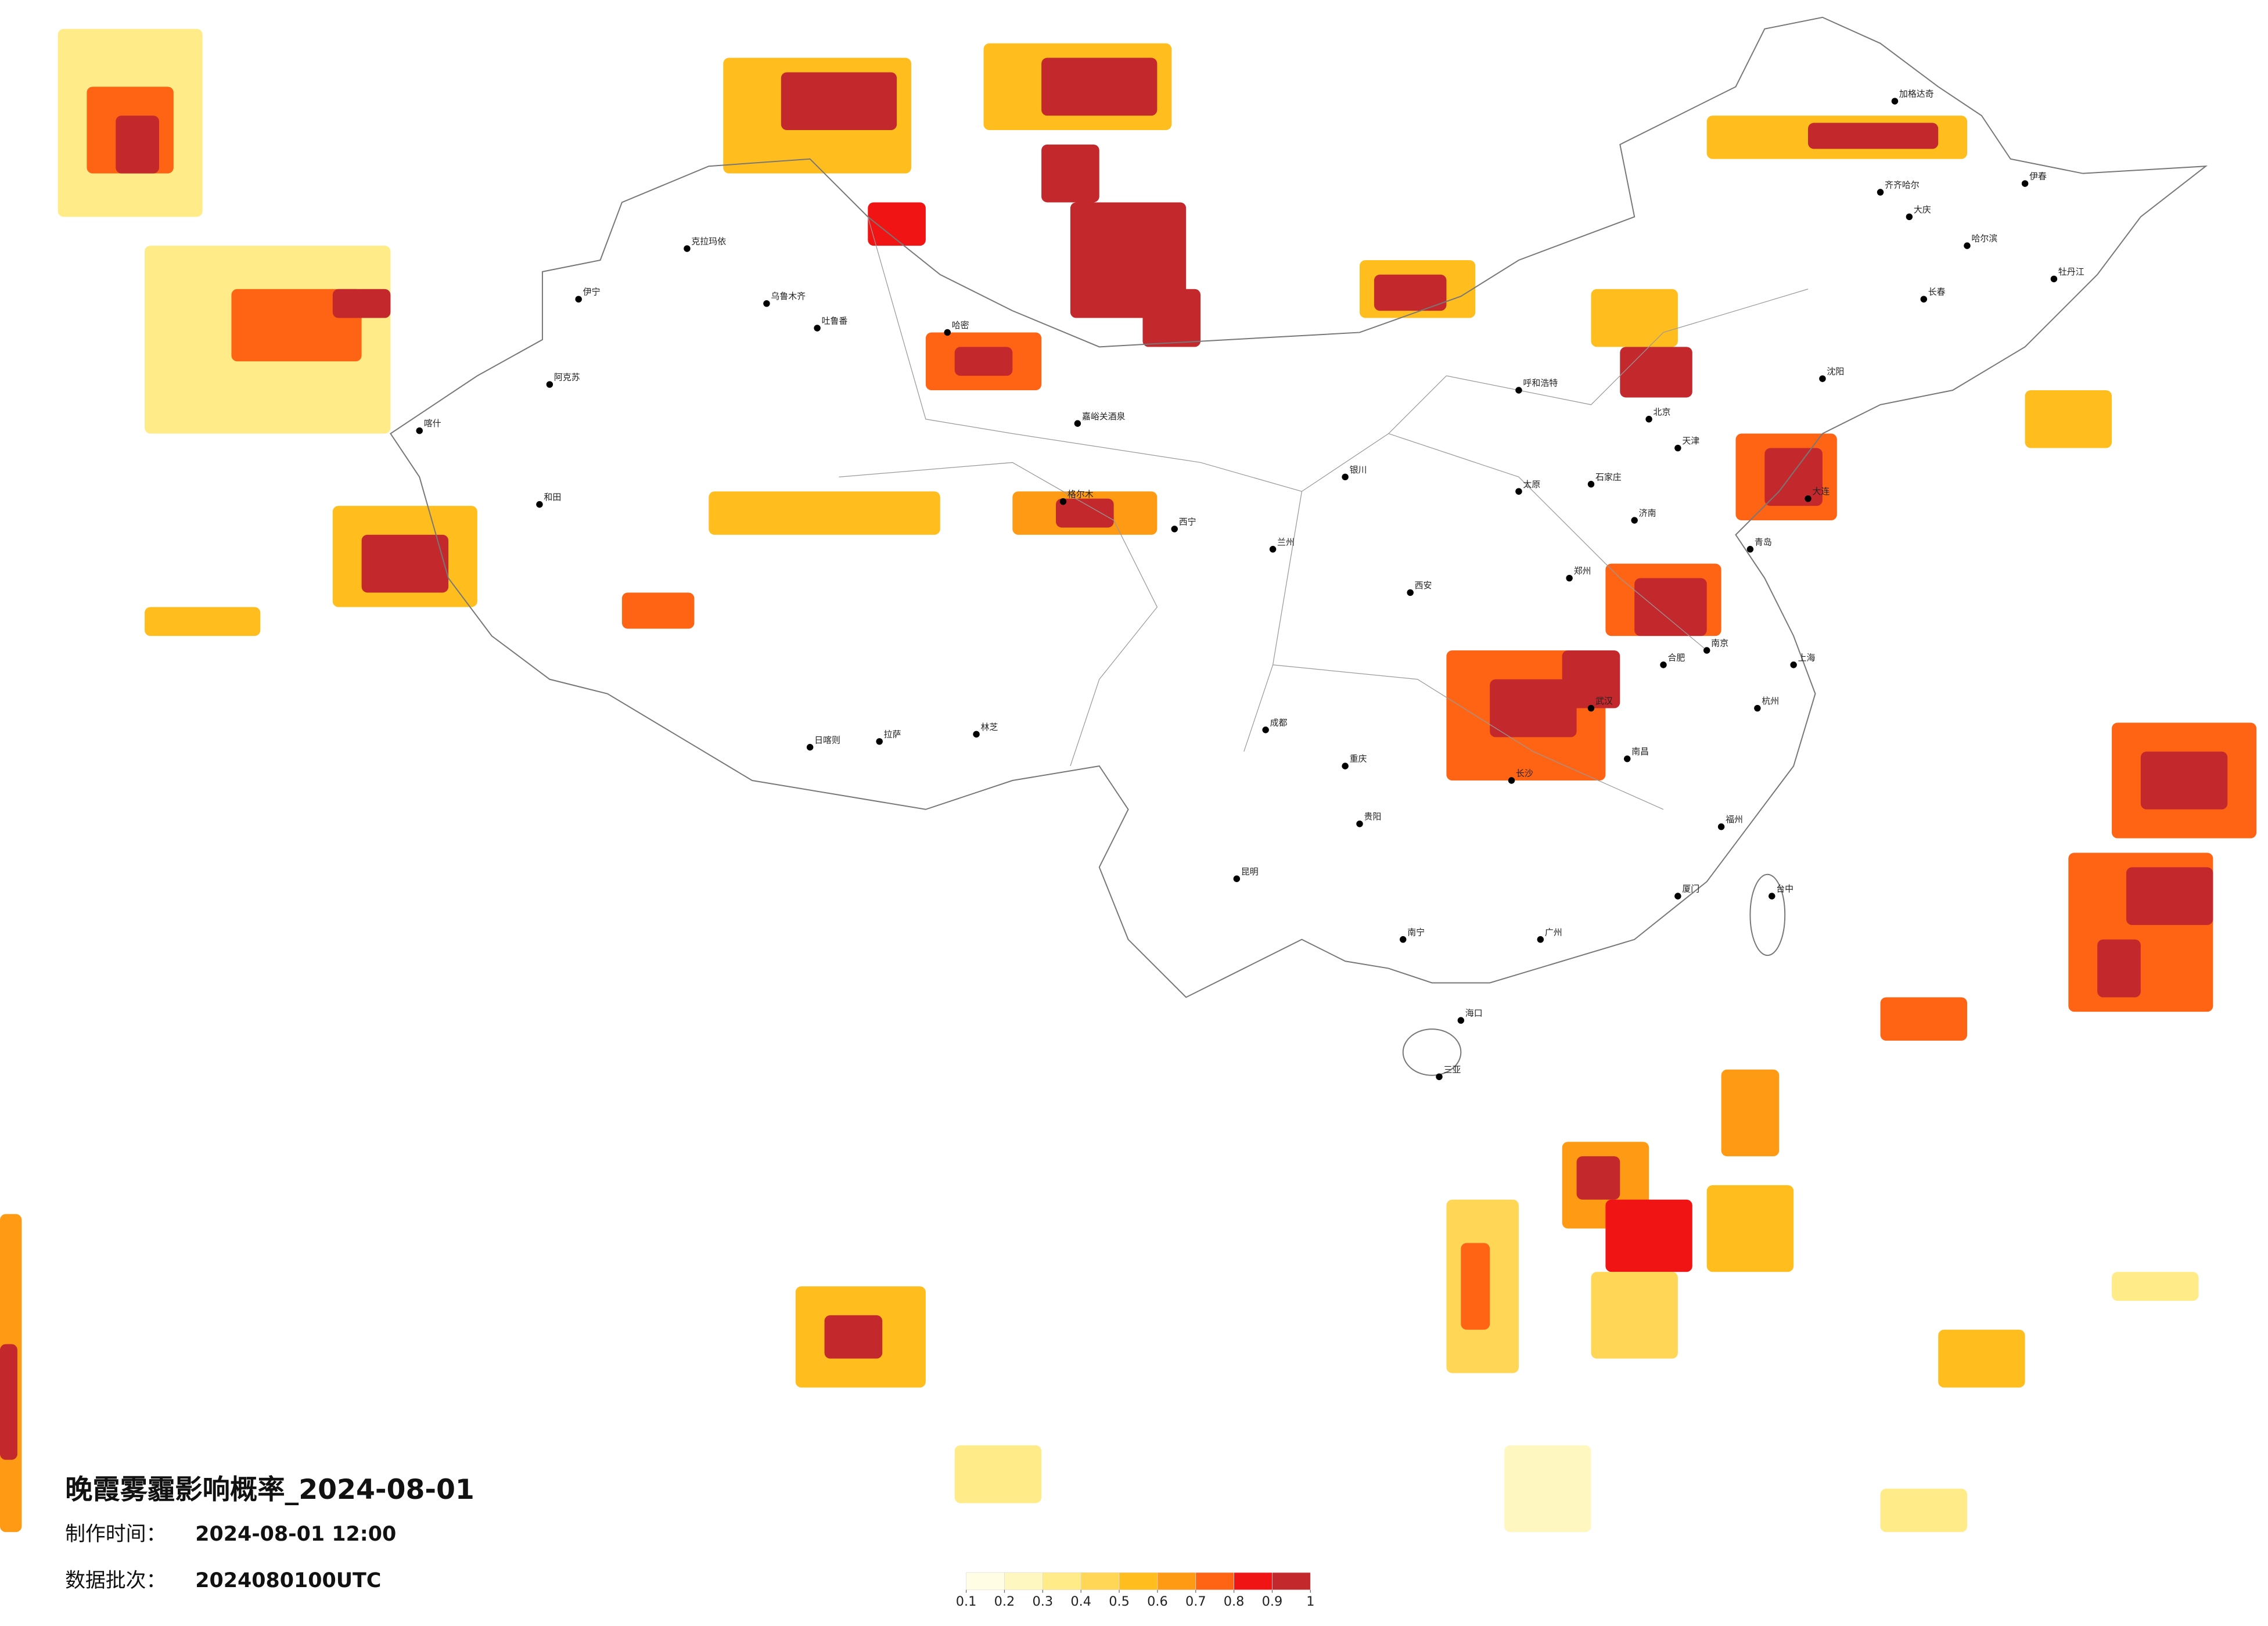  What do you see at coordinates (1372, 817) in the screenshot?
I see `city-label: 贵阳` at bounding box center [1372, 817].